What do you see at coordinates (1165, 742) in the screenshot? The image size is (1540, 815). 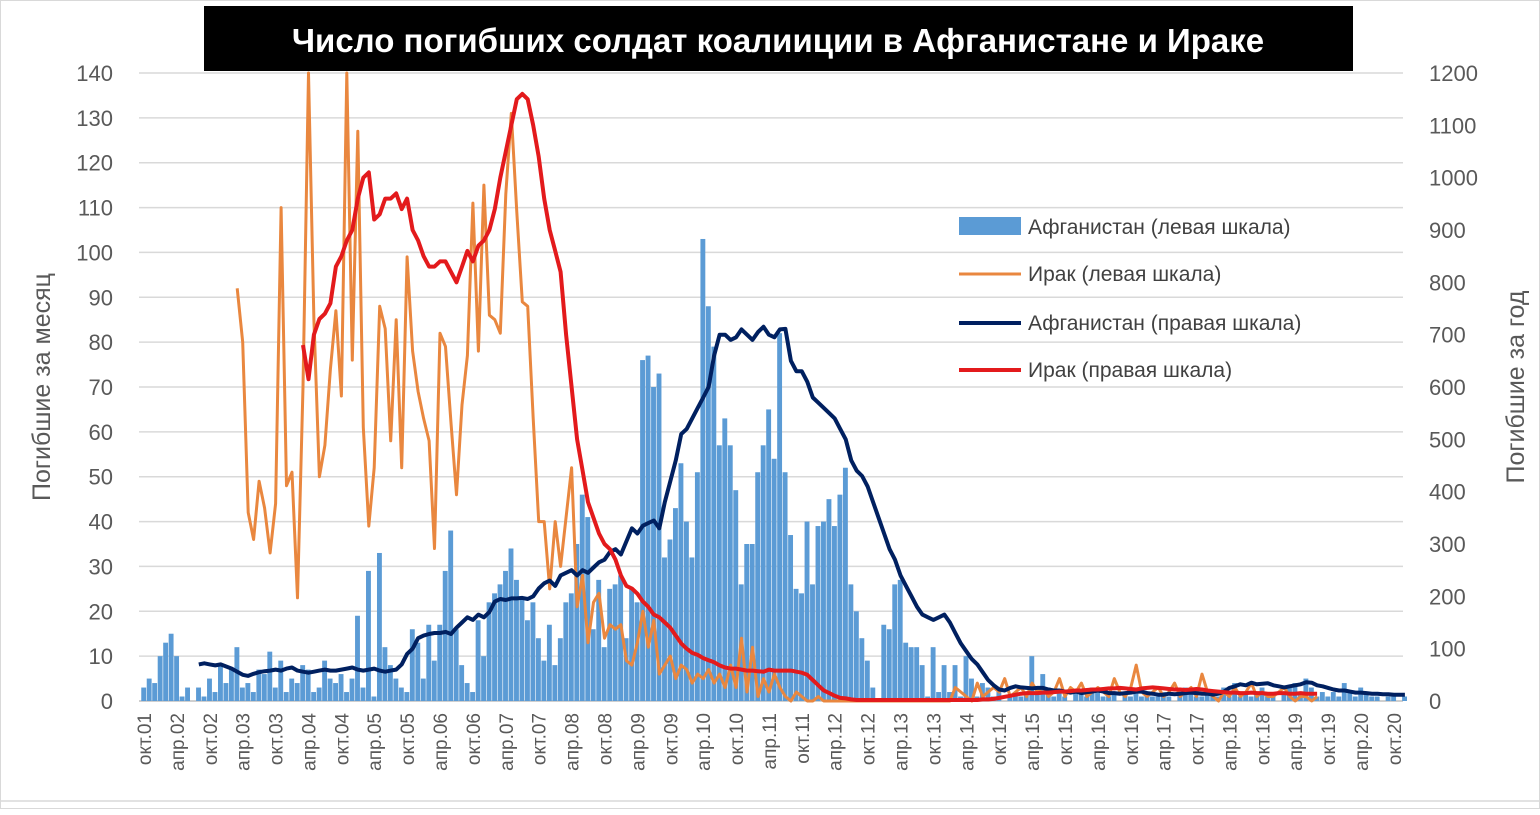 I see `x-tick-label: апр.17` at bounding box center [1165, 742].